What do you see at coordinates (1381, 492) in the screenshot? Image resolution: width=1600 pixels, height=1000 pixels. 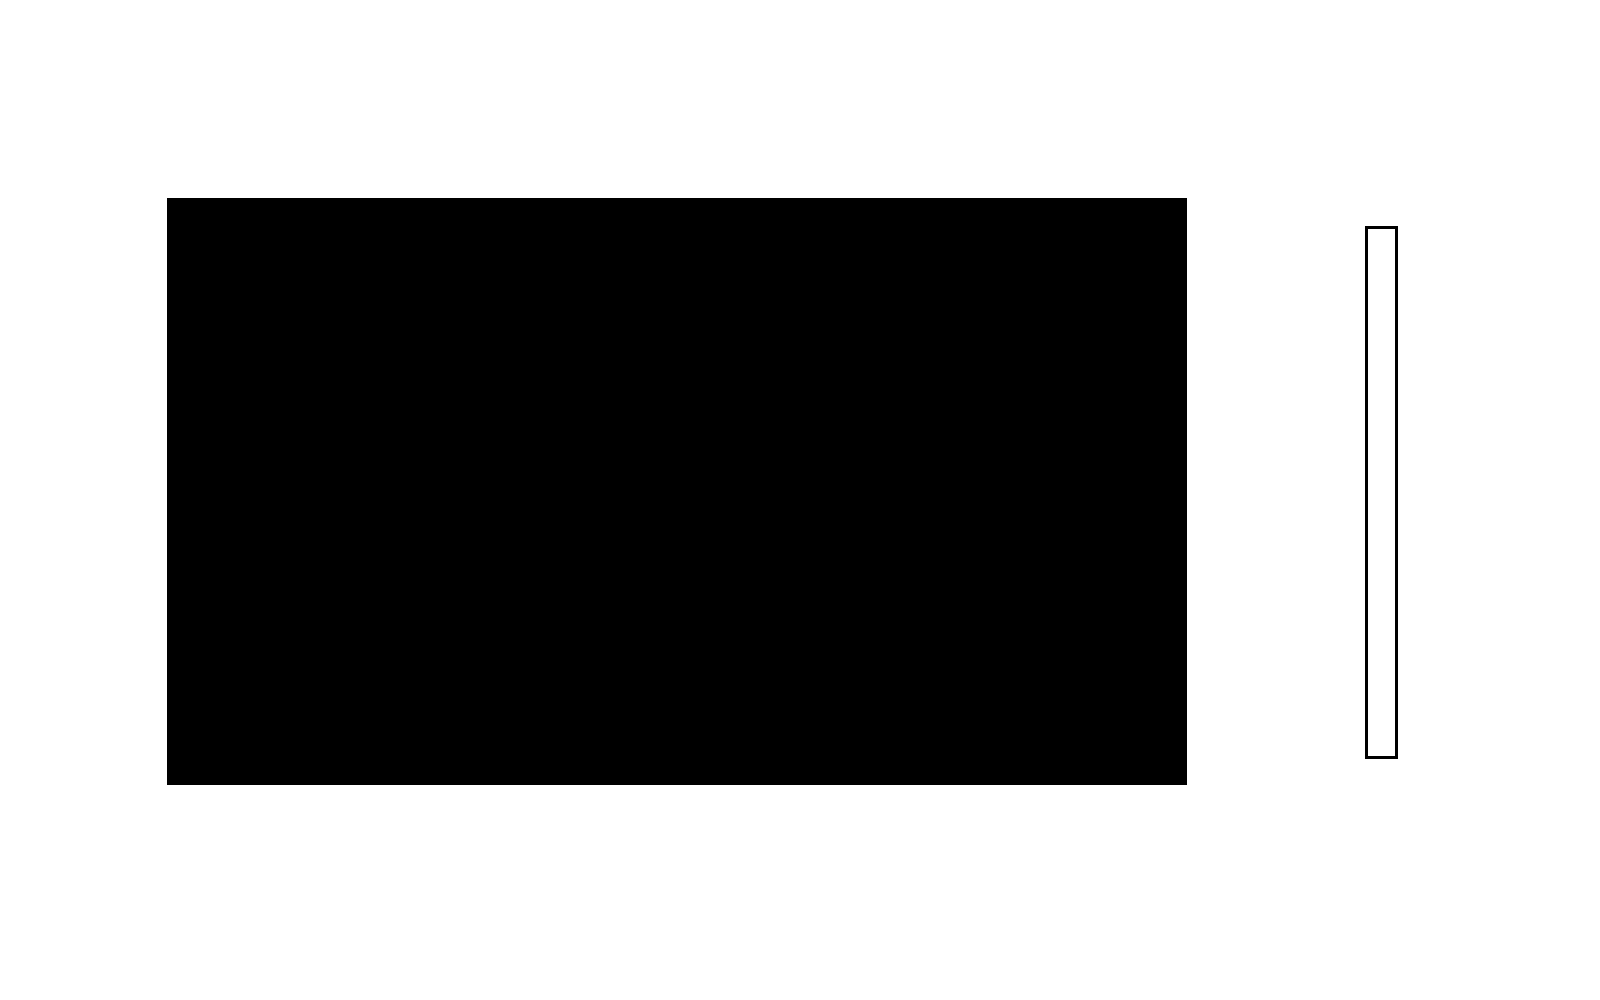 I see `colorbar` at bounding box center [1381, 492].